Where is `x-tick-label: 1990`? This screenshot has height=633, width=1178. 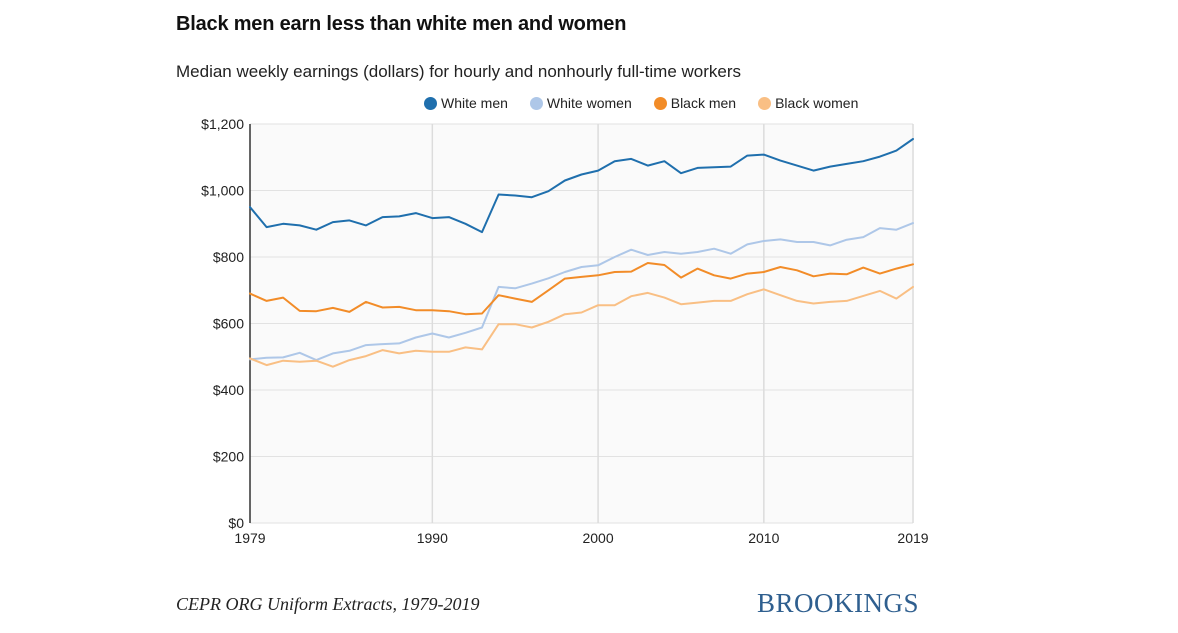 x-tick-label: 1990 is located at coordinates (432, 538).